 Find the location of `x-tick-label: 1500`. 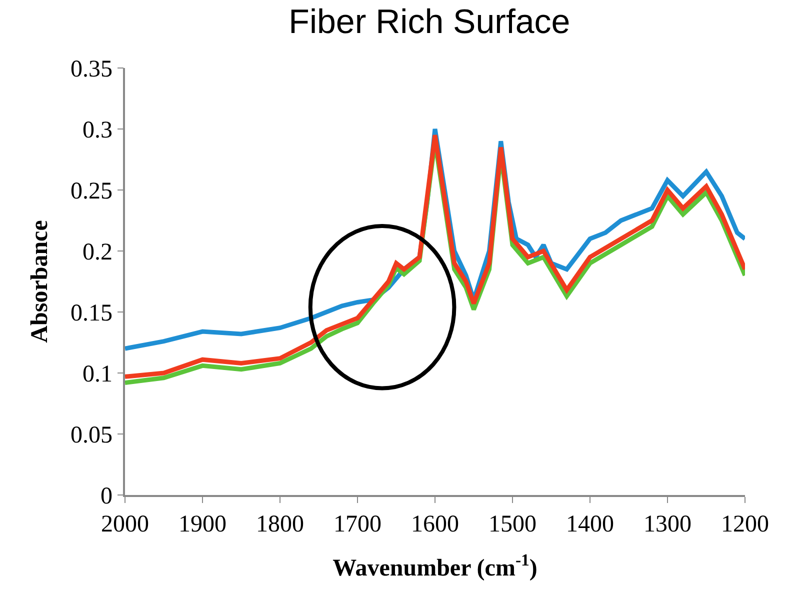

x-tick-label: 1500 is located at coordinates (512, 525).